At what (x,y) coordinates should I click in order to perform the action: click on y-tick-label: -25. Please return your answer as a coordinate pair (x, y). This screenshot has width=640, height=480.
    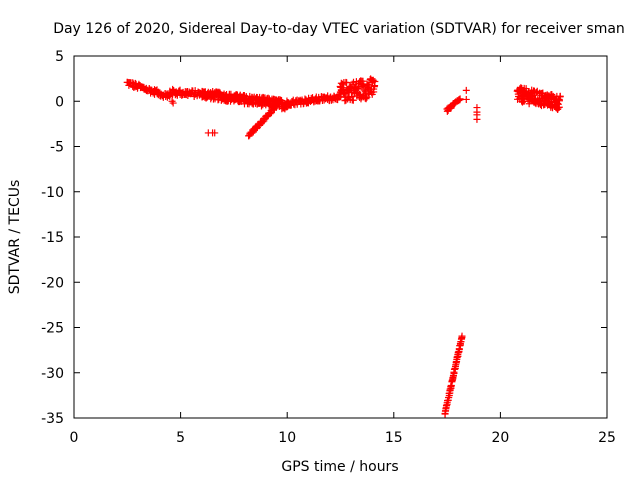
    Looking at the image, I should click on (52, 329).